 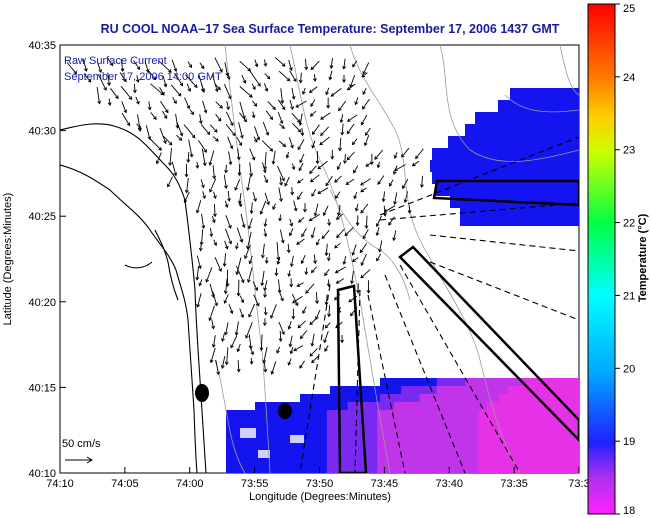 I want to click on colorbar-tick-label: 22, so click(x=629, y=224).